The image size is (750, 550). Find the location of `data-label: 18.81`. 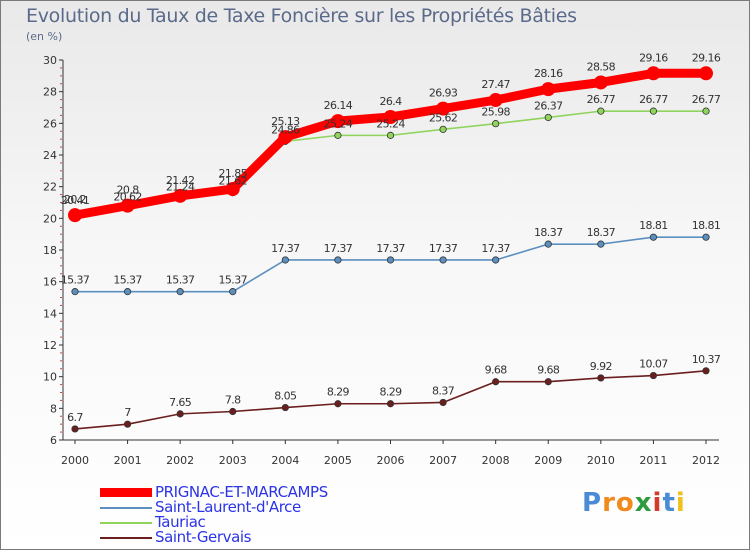

data-label: 18.81 is located at coordinates (706, 225).